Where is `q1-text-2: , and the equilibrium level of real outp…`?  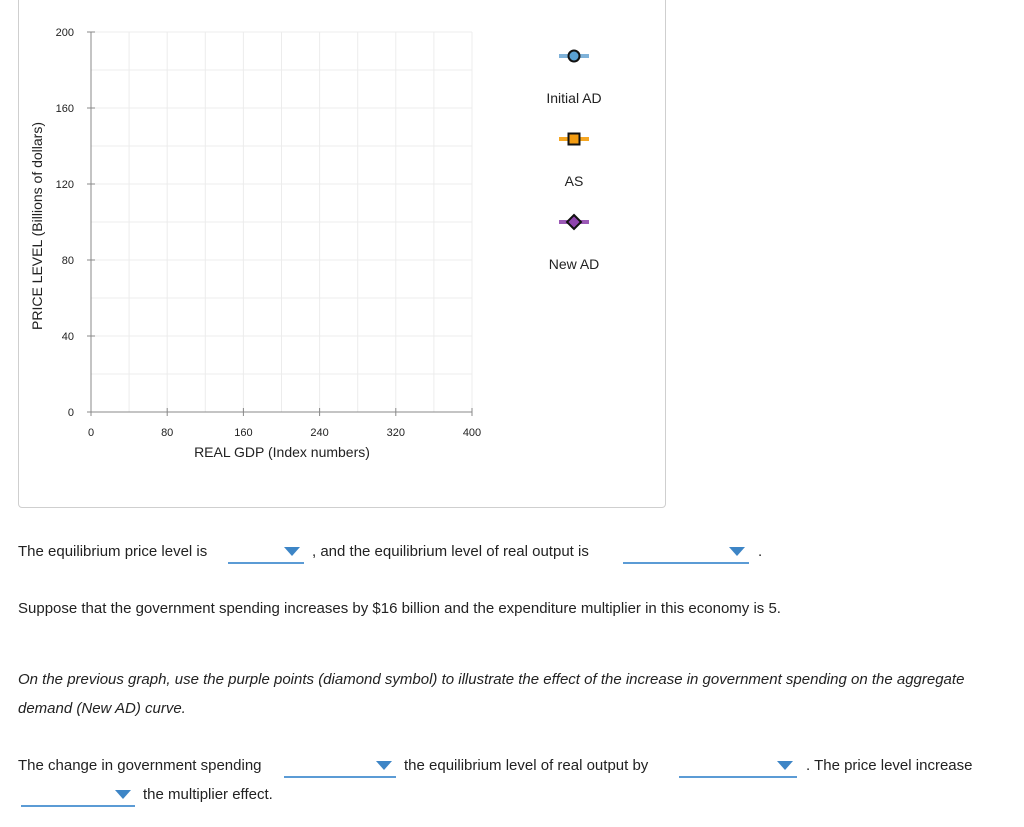
q1-text-2: , and the equilibrium level of real outp… is located at coordinates (450, 551).